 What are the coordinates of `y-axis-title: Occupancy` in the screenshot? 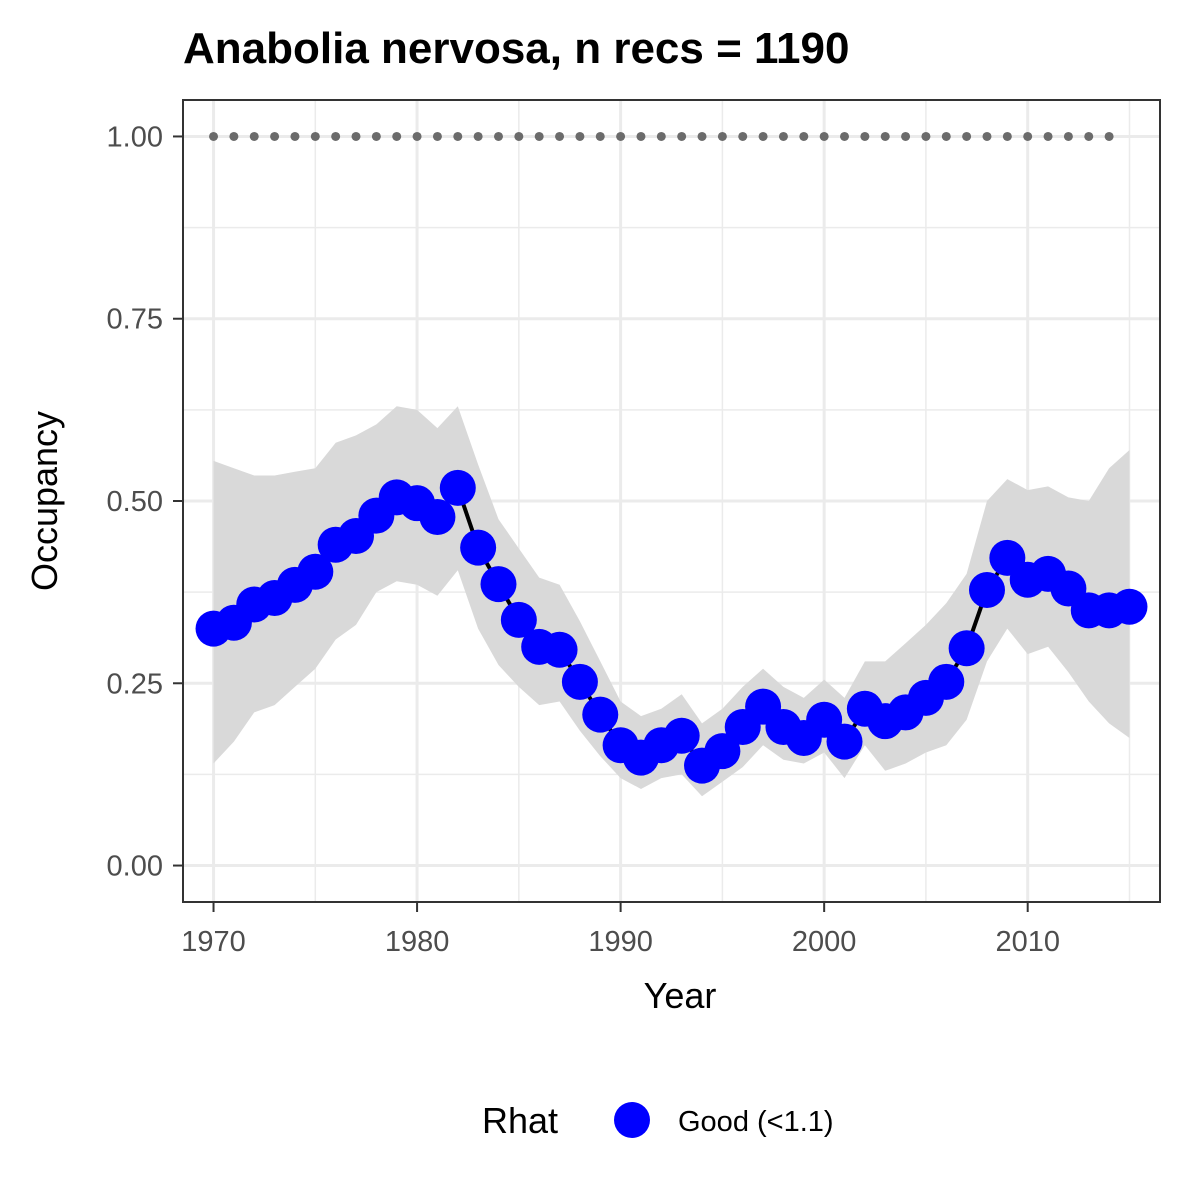 It's located at (44, 501).